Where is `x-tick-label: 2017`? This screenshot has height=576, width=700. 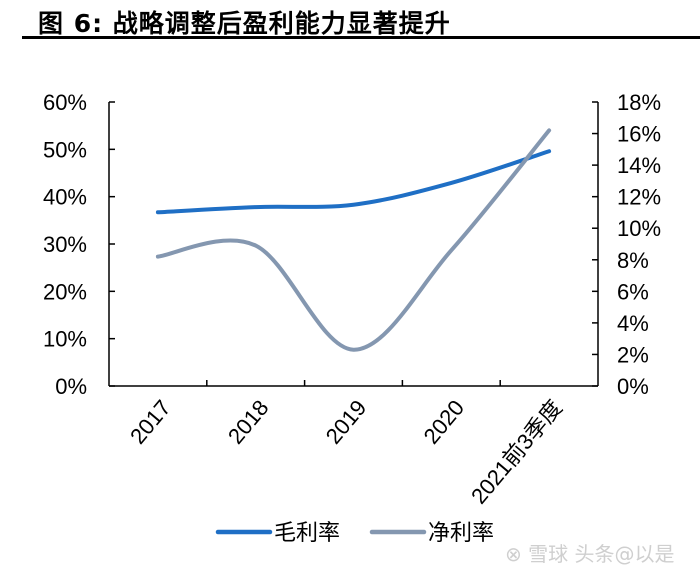 x-tick-label: 2017 is located at coordinates (150, 422).